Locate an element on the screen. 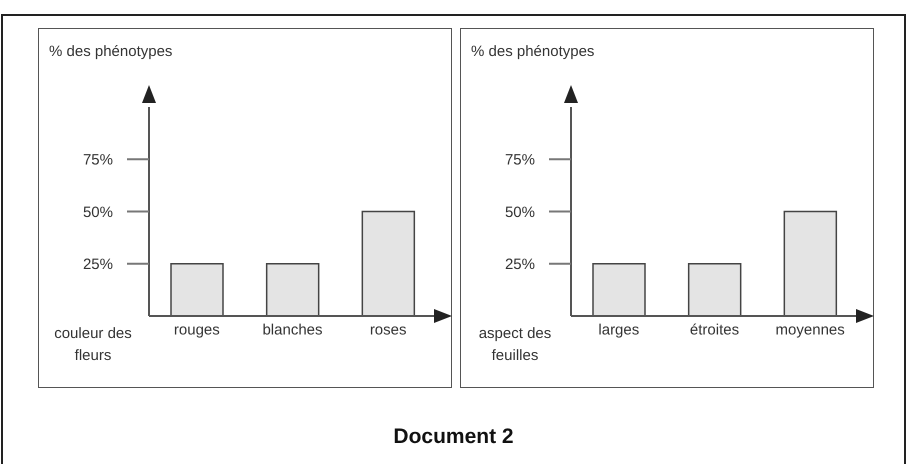 The image size is (907, 464). x-tick-label: roses is located at coordinates (388, 330).